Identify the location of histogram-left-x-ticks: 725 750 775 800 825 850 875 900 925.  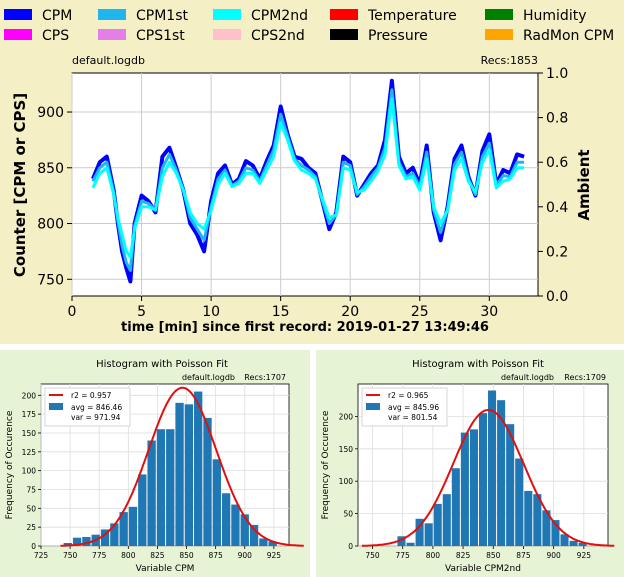
(157, 553).